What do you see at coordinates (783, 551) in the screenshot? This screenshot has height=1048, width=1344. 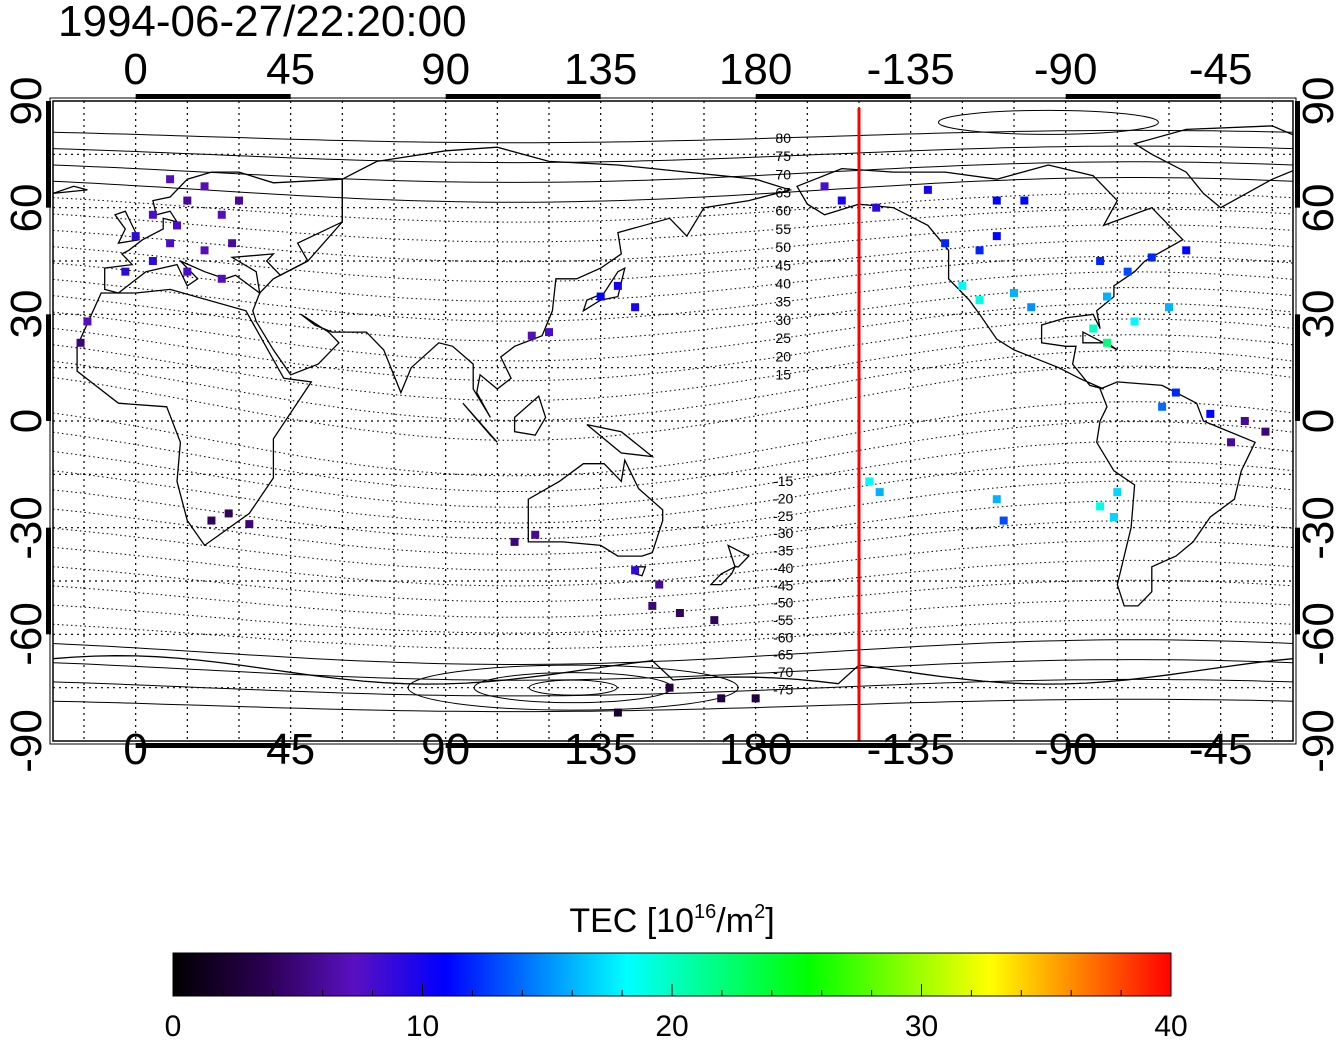 I see `contour-label: -35` at bounding box center [783, 551].